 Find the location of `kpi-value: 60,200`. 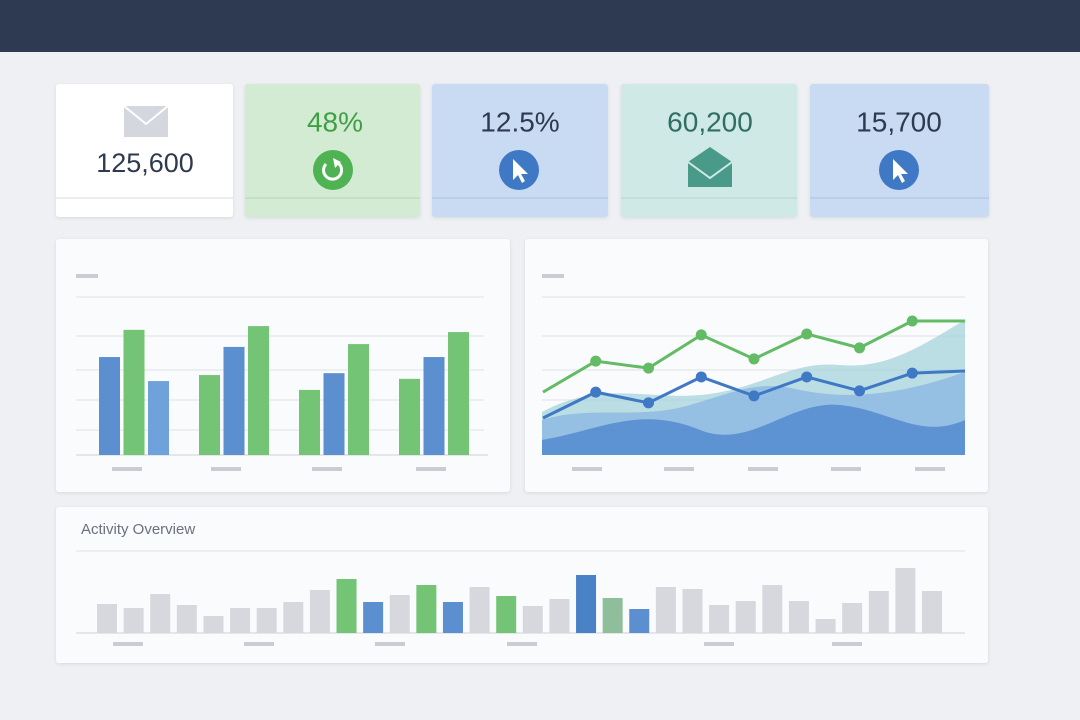

kpi-value: 60,200 is located at coordinates (710, 121).